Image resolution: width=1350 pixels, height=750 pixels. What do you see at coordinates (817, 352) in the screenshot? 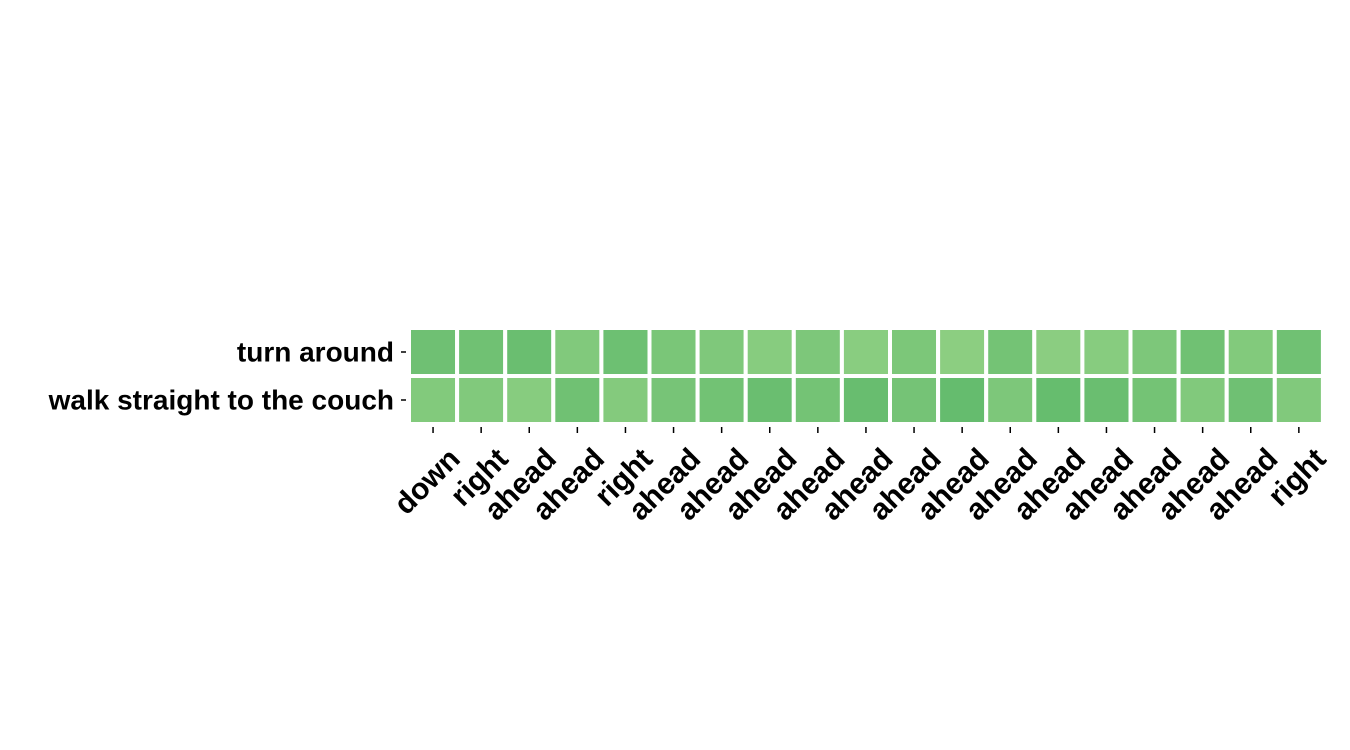
I see `heatmap-cell-r0-c8` at bounding box center [817, 352].